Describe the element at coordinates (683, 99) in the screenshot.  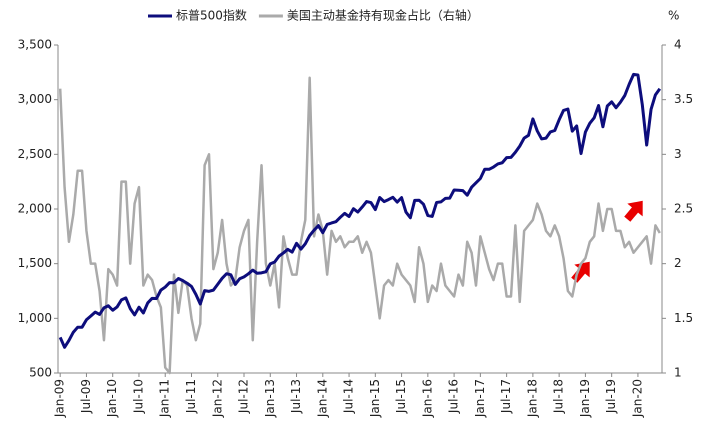
I see `y2-tick-label: 3.5` at that location.